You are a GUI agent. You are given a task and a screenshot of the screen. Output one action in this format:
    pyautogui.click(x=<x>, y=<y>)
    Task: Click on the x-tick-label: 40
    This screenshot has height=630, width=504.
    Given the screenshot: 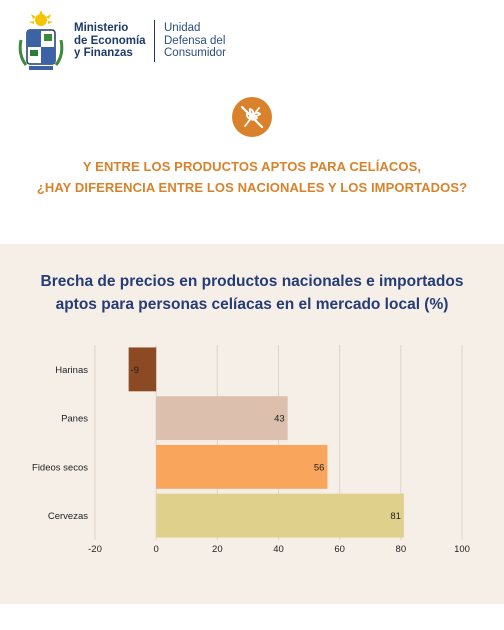 What is the action you would take?
    pyautogui.click(x=278, y=549)
    